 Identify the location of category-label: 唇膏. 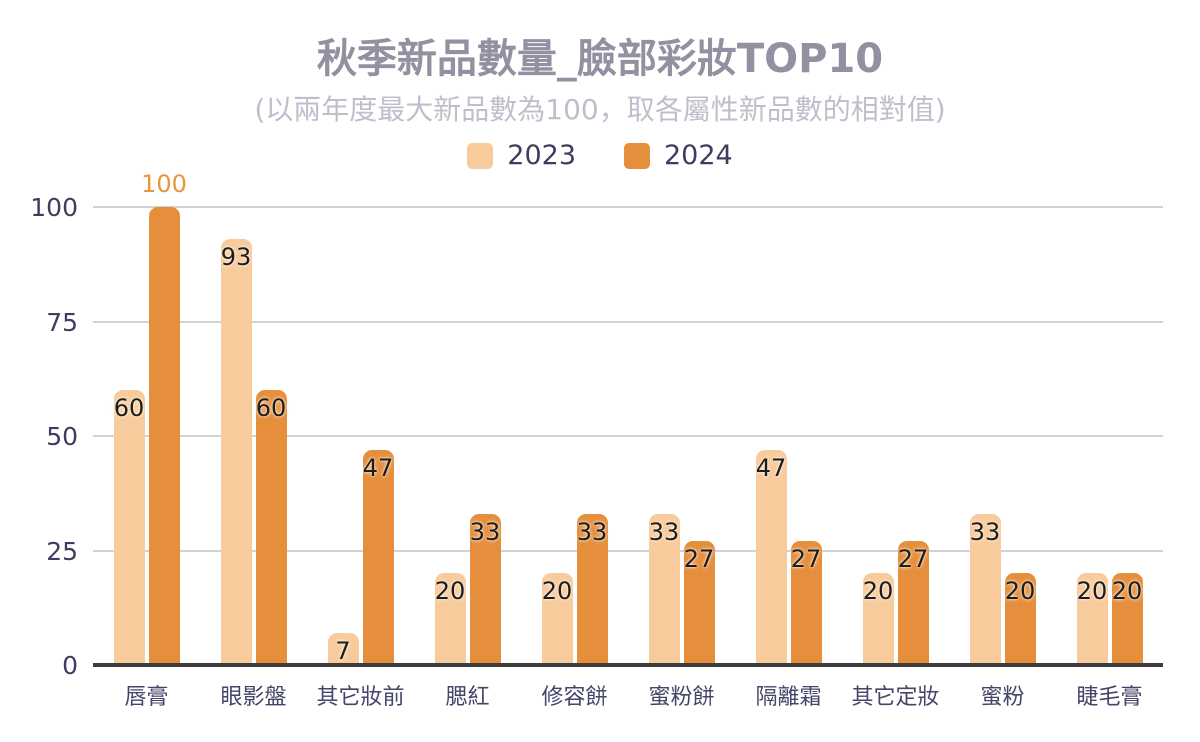
(146, 697).